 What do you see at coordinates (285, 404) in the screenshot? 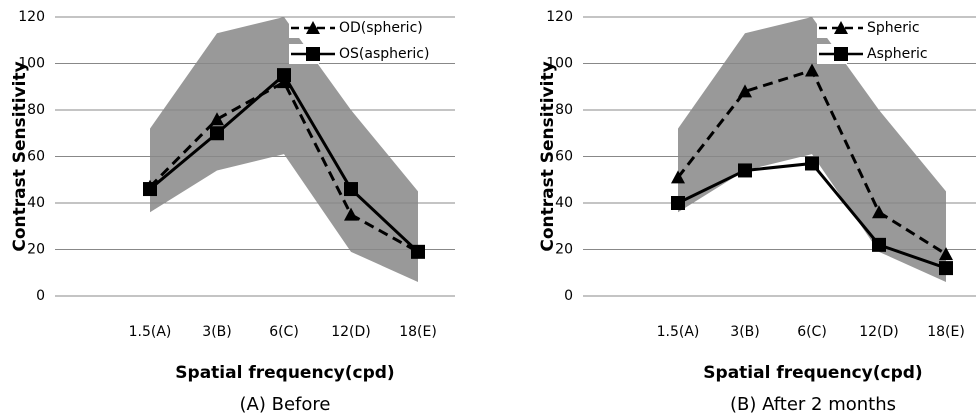
I see `caption: (A) Before` at bounding box center [285, 404].